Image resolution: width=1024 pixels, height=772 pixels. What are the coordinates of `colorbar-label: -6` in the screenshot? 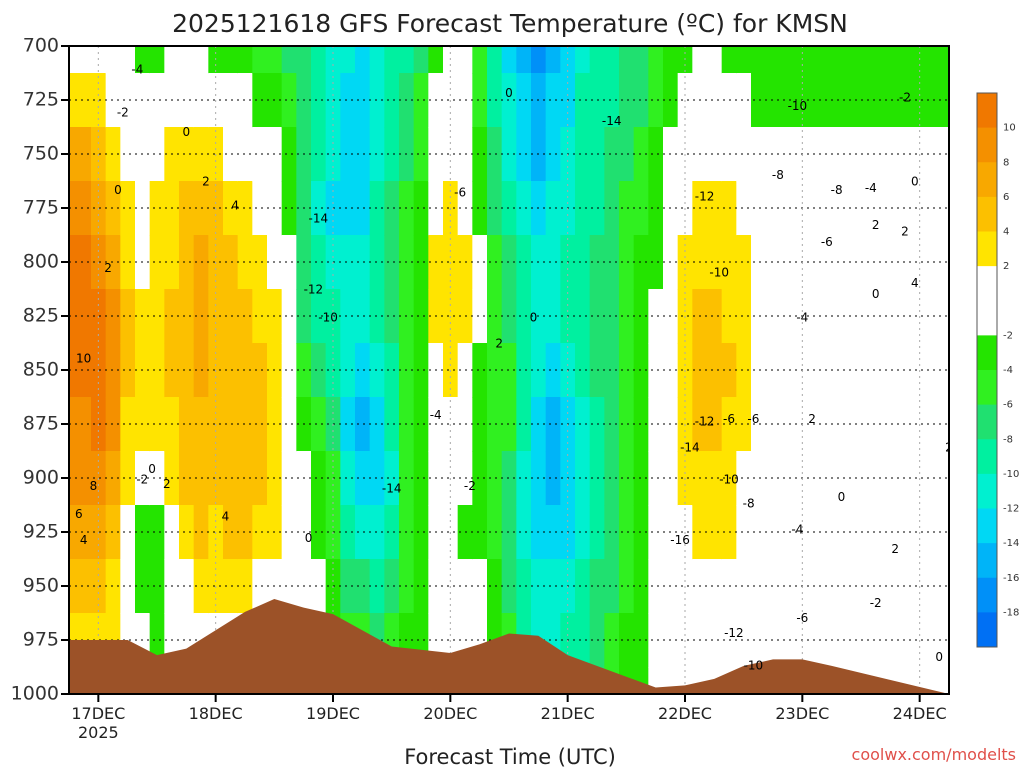 It's located at (1008, 405).